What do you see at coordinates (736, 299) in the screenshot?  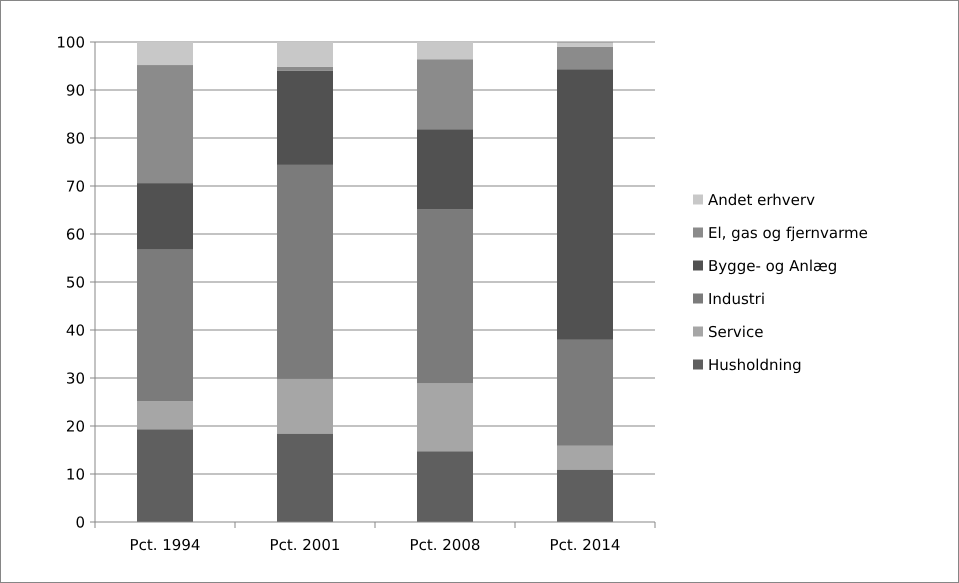 I see `legend-label: Industri` at bounding box center [736, 299].